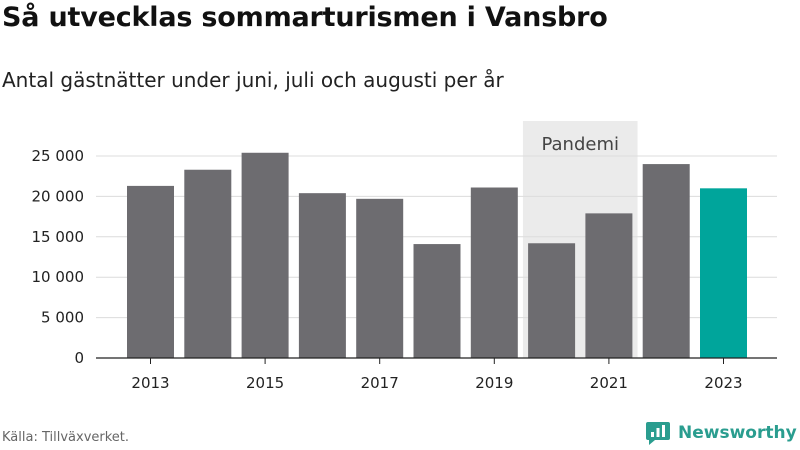 This screenshot has width=800, height=450. Describe the element at coordinates (58, 196) in the screenshot. I see `y-tick-label: 20 000` at that location.